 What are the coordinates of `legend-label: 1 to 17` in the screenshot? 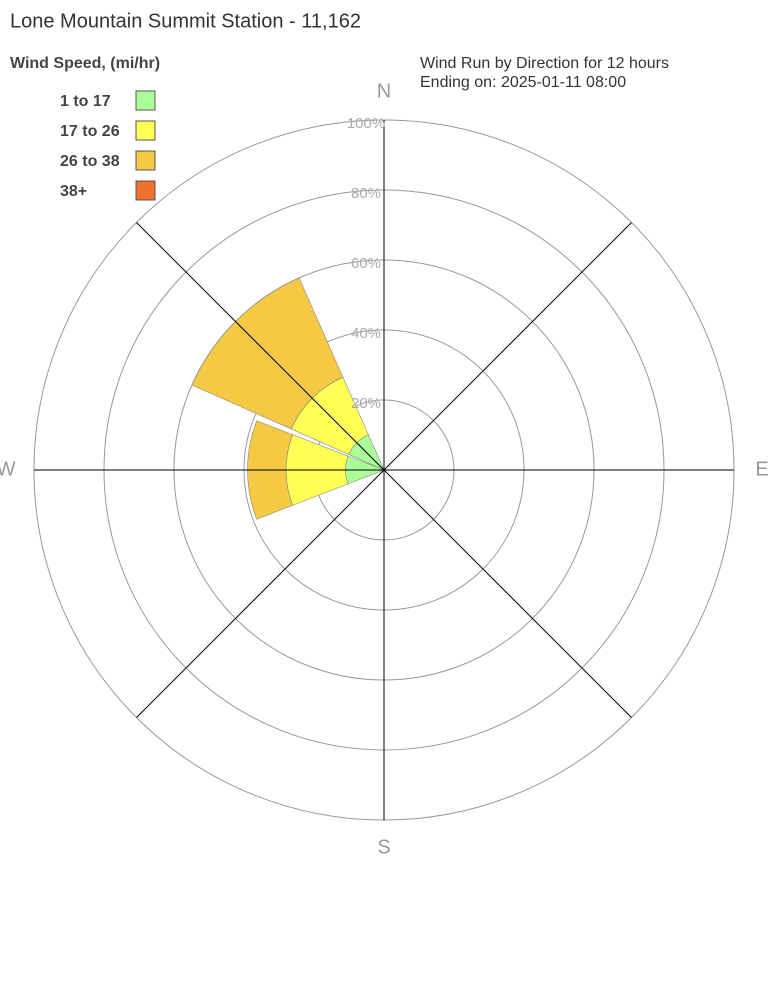 It's located at (85, 101).